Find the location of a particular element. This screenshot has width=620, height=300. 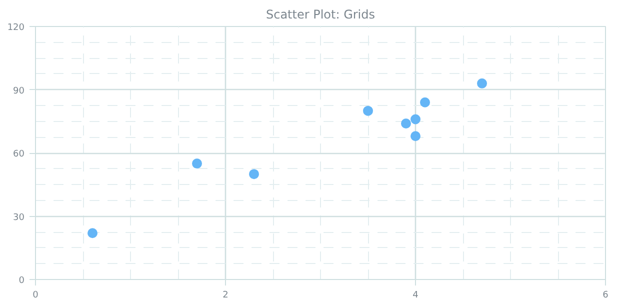

y-tick-label: 0 is located at coordinates (21, 281).